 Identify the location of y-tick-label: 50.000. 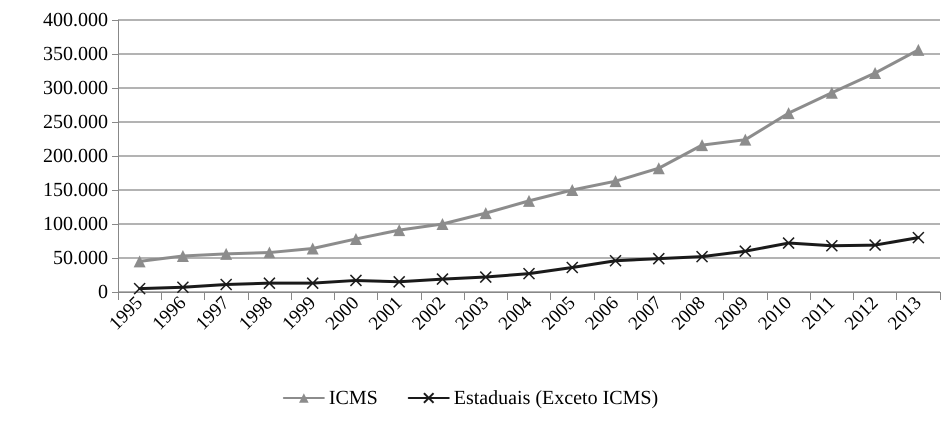
(80, 258).